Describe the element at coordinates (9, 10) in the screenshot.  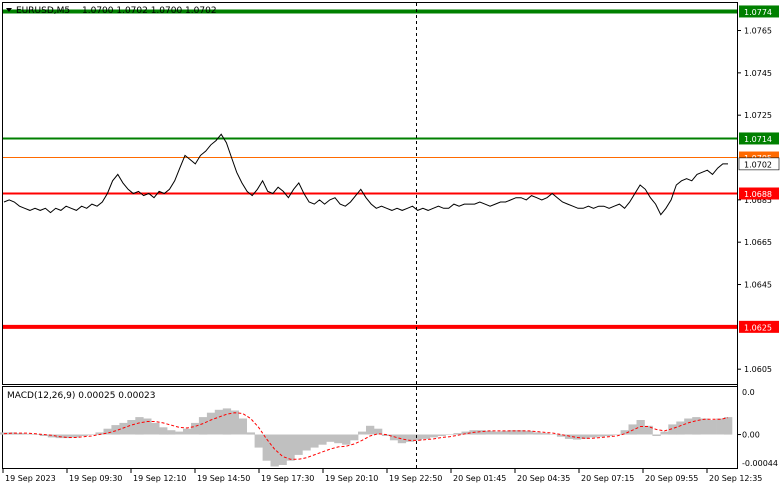
I see `triangle-down-icon` at that location.